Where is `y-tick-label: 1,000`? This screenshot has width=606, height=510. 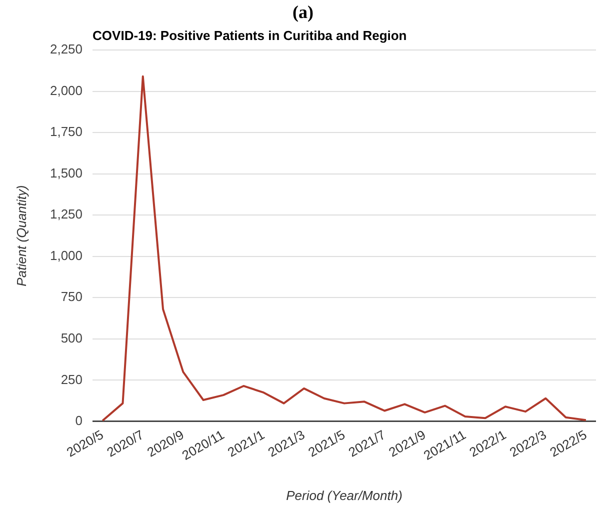 y-tick-label: 1,000 is located at coordinates (66, 255).